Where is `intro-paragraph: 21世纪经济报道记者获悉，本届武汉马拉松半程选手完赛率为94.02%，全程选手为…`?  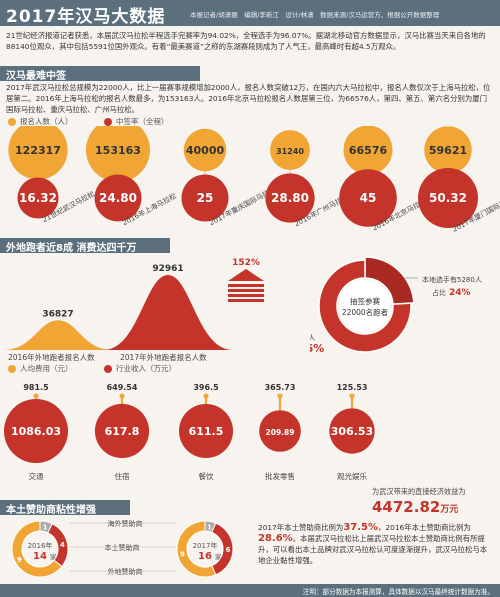
intro-paragraph: 21世纪经济报道记者获悉，本届武汉马拉松半程选手完赛率为94.02%，全程选手为… is located at coordinates (246, 41).